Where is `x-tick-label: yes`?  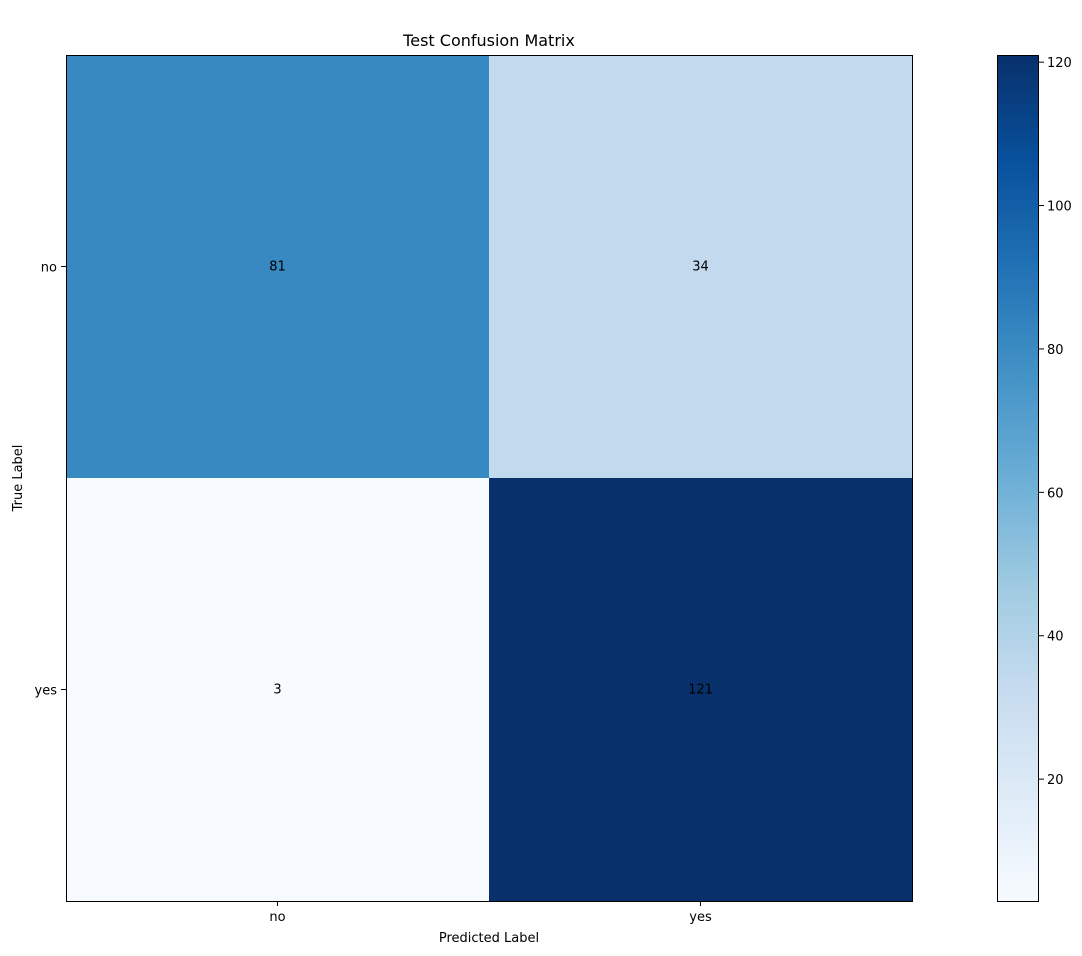 x-tick-label: yes is located at coordinates (700, 917).